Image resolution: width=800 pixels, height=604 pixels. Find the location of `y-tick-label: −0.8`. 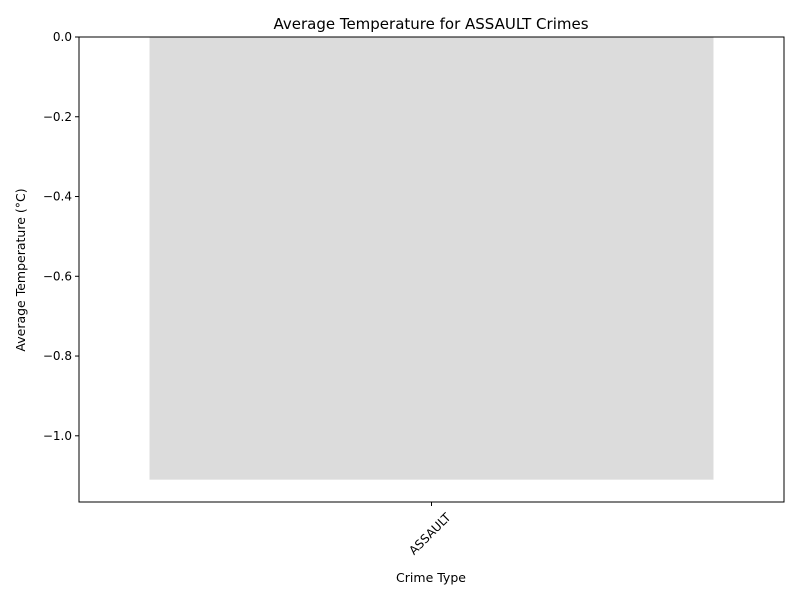

y-tick-label: −0.8 is located at coordinates (57, 356).